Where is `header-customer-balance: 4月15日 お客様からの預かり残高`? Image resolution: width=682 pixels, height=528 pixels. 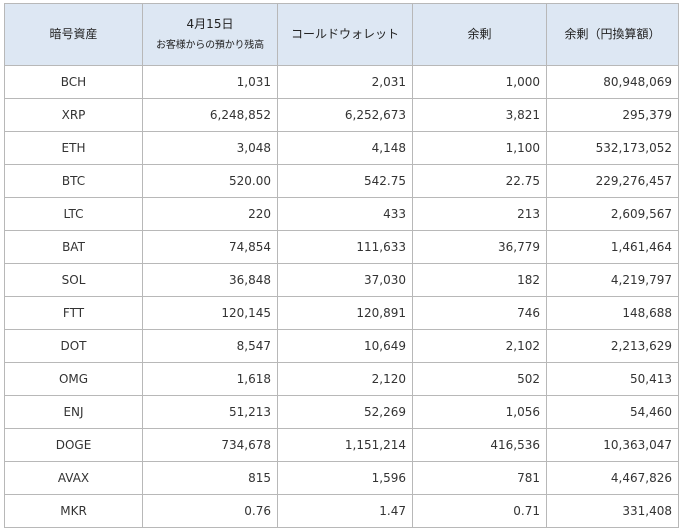 header-customer-balance: 4月15日 お客様からの預かり残高 is located at coordinates (210, 34).